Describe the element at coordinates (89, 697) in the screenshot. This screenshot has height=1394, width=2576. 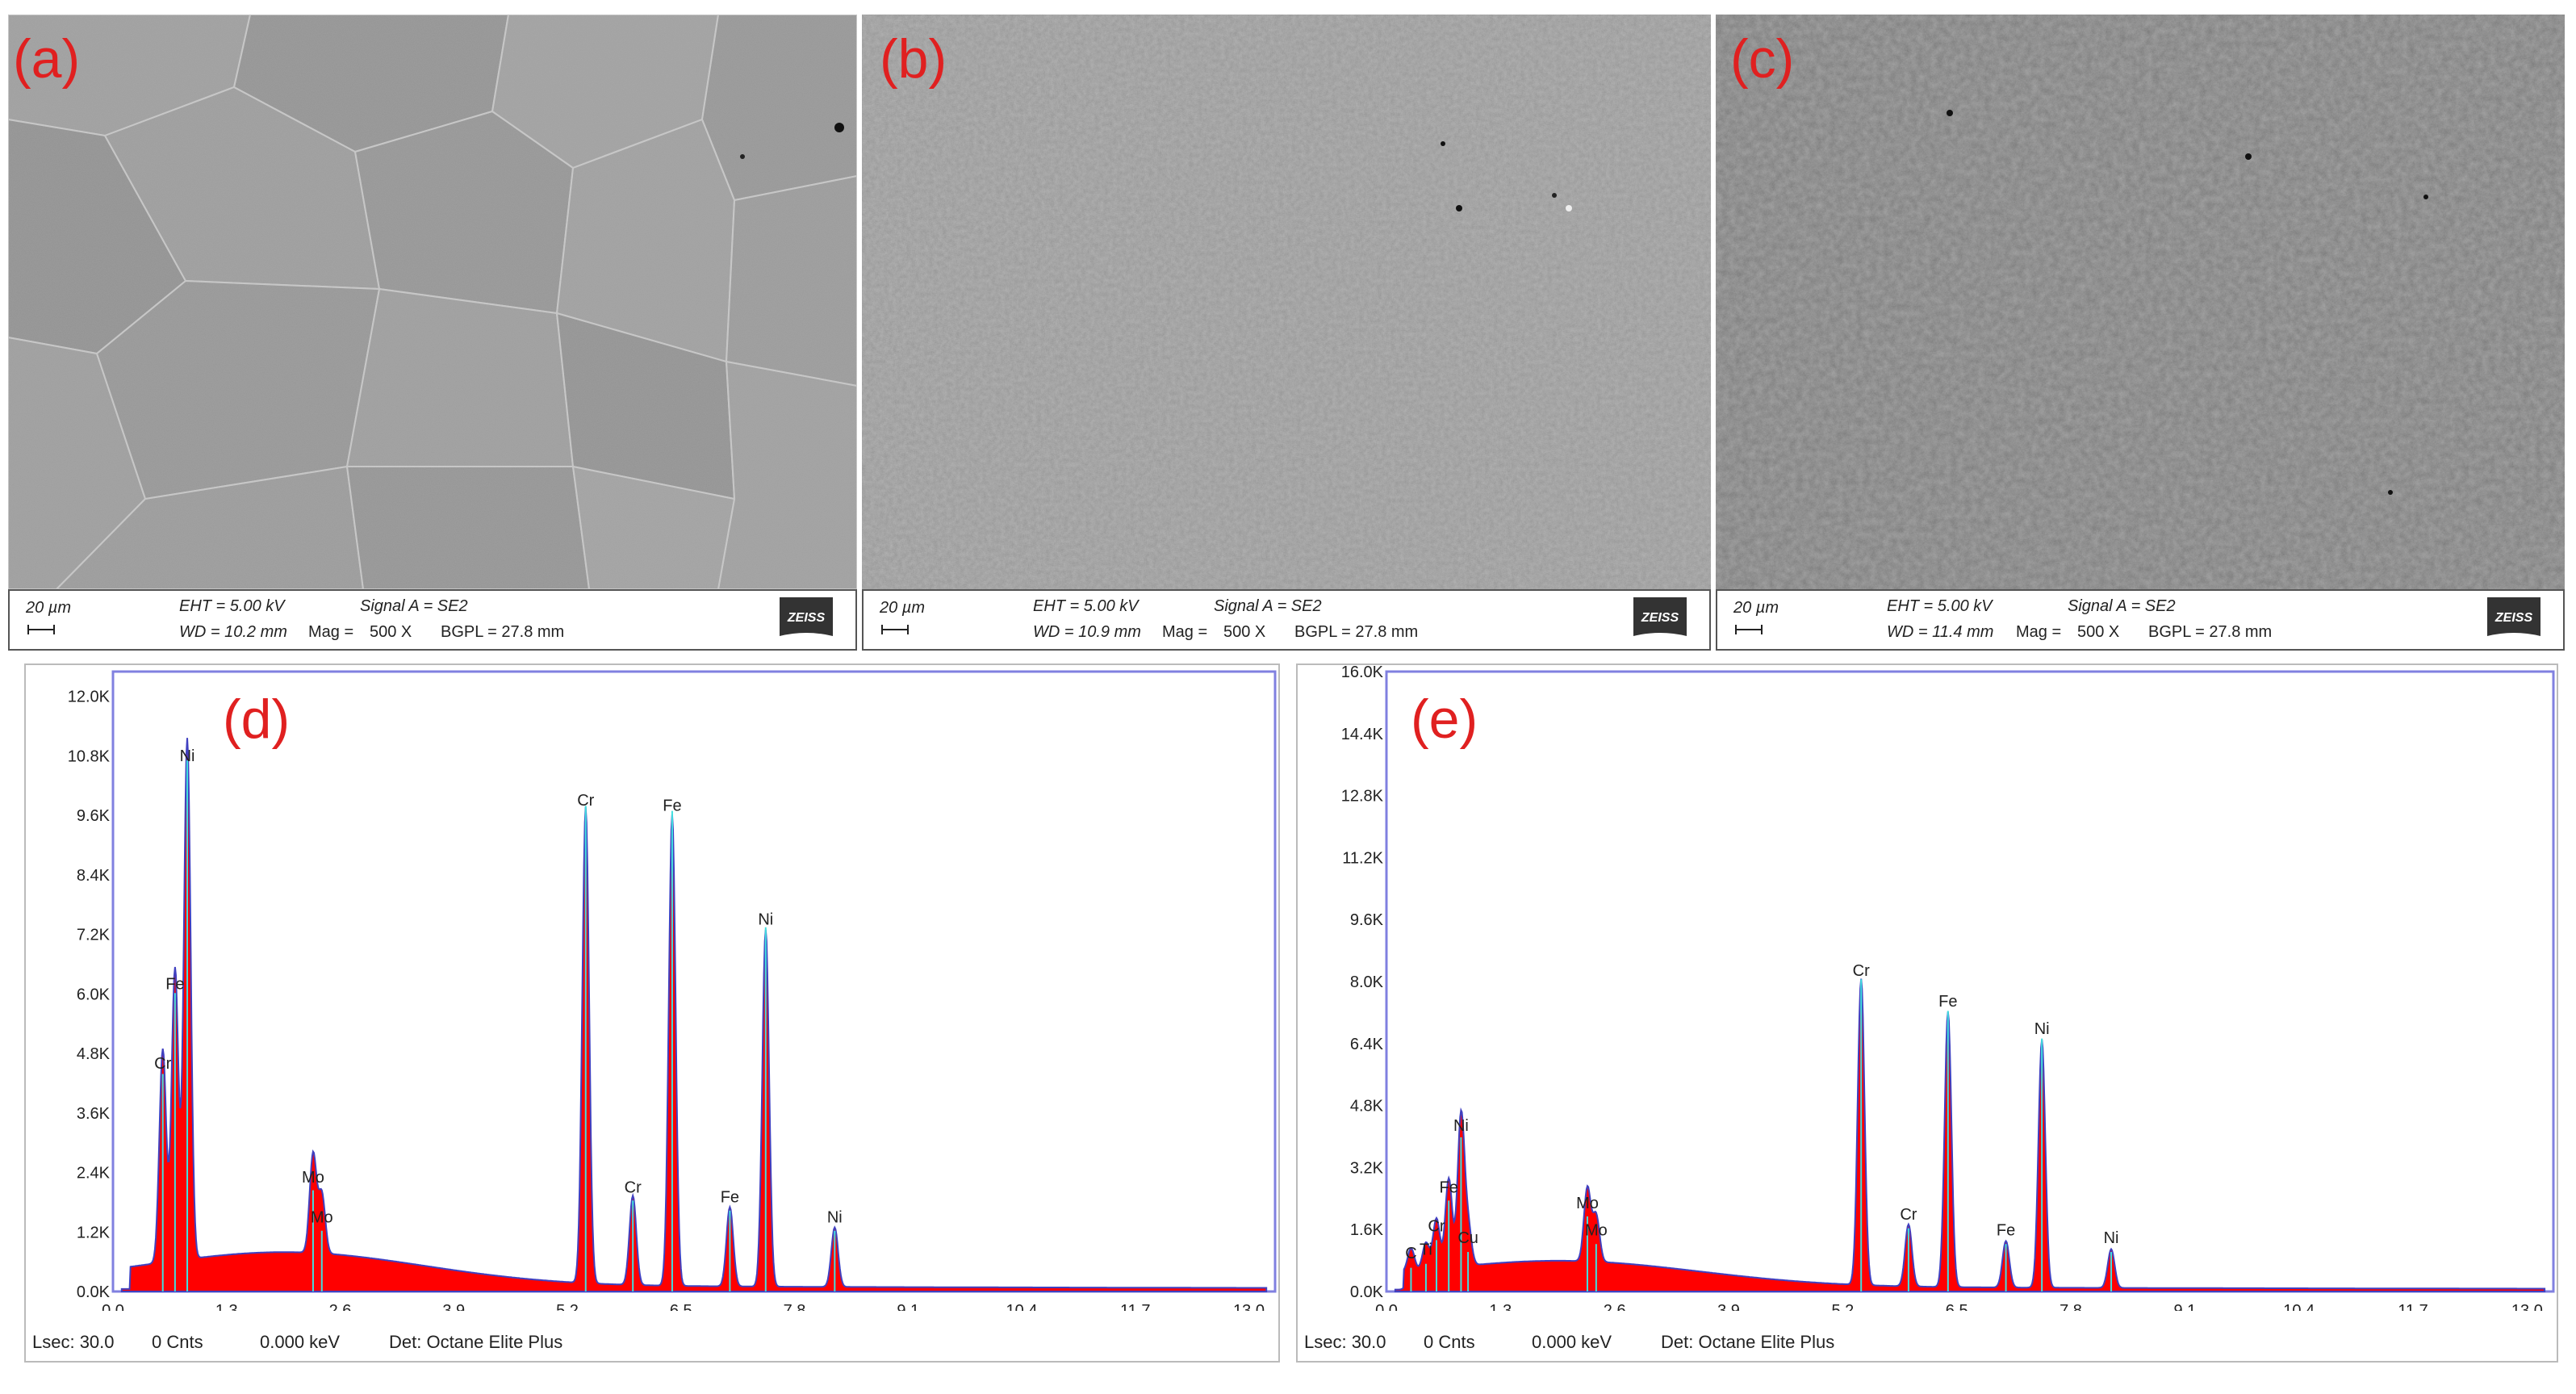
I see `y-tick-label: 12.0K` at that location.